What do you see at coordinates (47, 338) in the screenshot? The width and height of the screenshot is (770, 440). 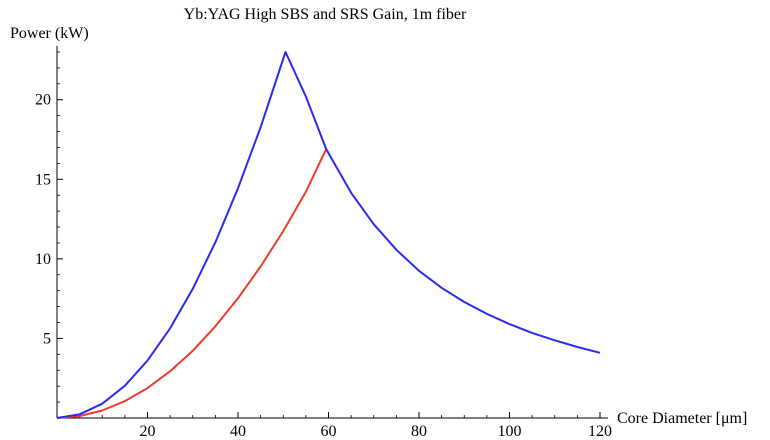 I see `y-tick-label: 5` at bounding box center [47, 338].